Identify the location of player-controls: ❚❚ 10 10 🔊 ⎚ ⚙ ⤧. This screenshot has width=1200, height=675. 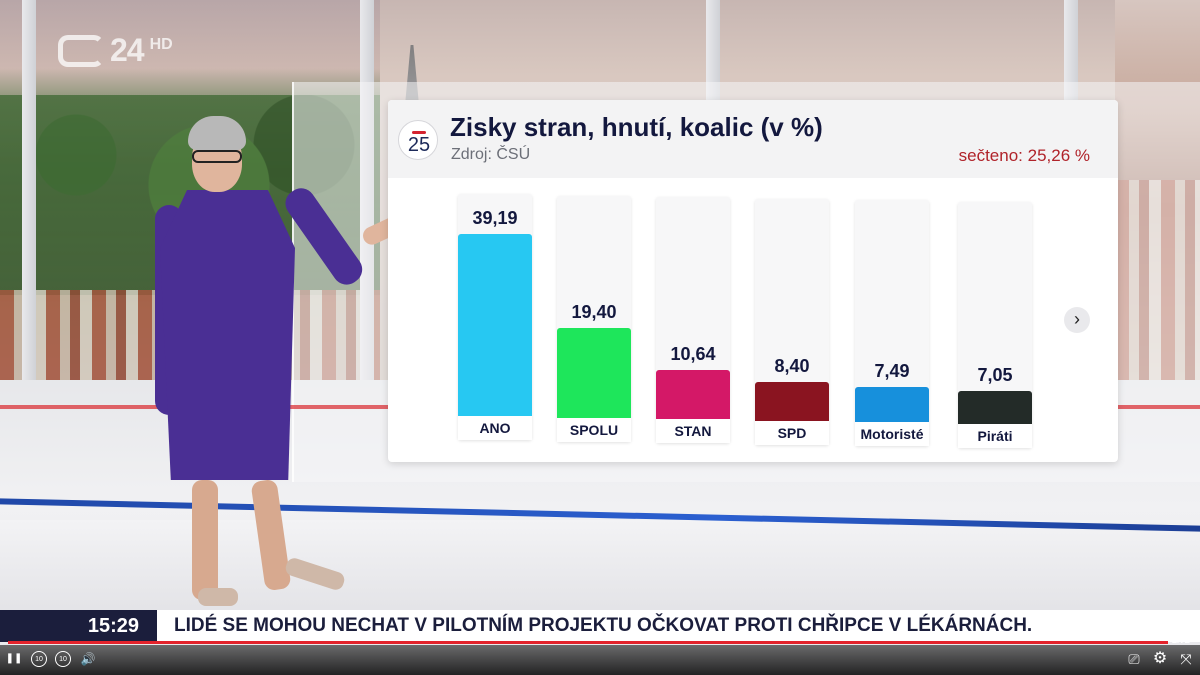
(600, 660).